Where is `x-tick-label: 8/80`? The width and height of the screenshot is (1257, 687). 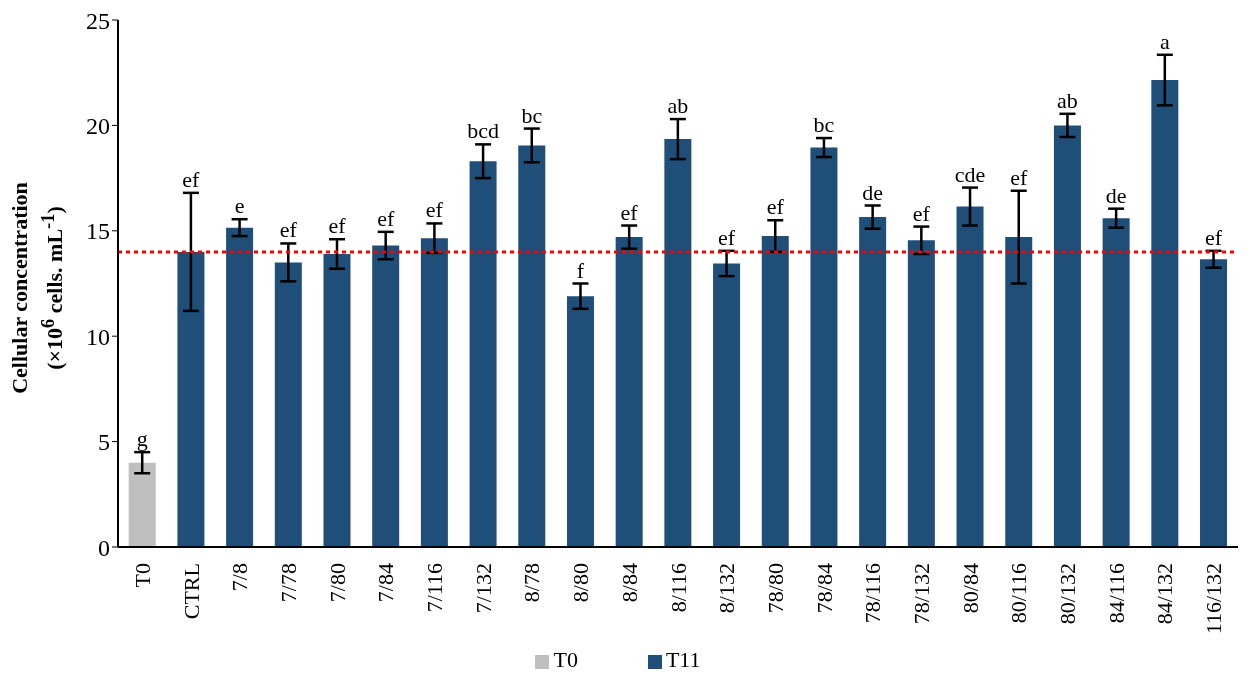
x-tick-label: 8/80 is located at coordinates (581, 583).